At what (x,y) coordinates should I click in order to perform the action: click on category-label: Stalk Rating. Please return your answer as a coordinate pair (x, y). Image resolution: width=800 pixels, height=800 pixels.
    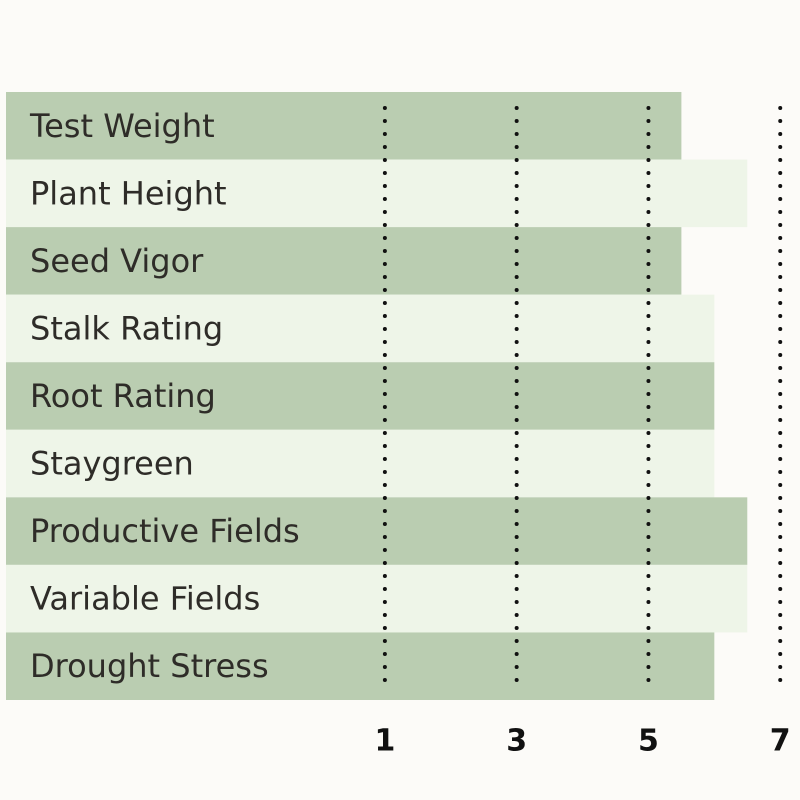
    Looking at the image, I should click on (126, 328).